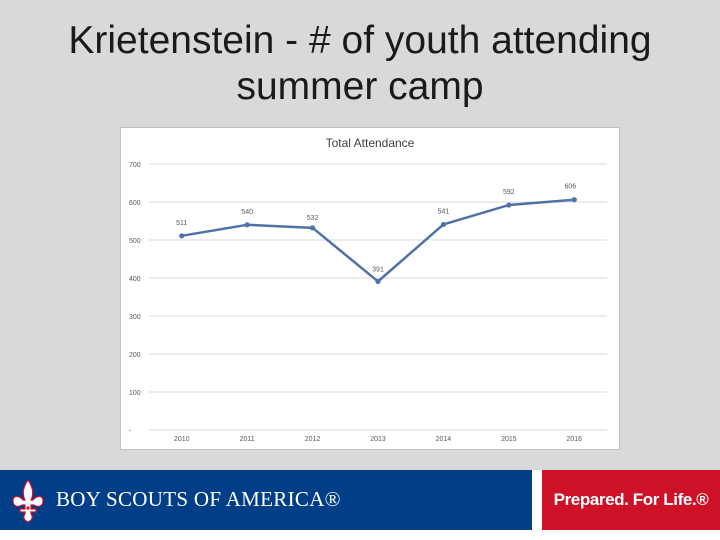 The width and height of the screenshot is (720, 540). Describe the element at coordinates (181, 223) in the screenshot. I see `data-label: 511` at that location.